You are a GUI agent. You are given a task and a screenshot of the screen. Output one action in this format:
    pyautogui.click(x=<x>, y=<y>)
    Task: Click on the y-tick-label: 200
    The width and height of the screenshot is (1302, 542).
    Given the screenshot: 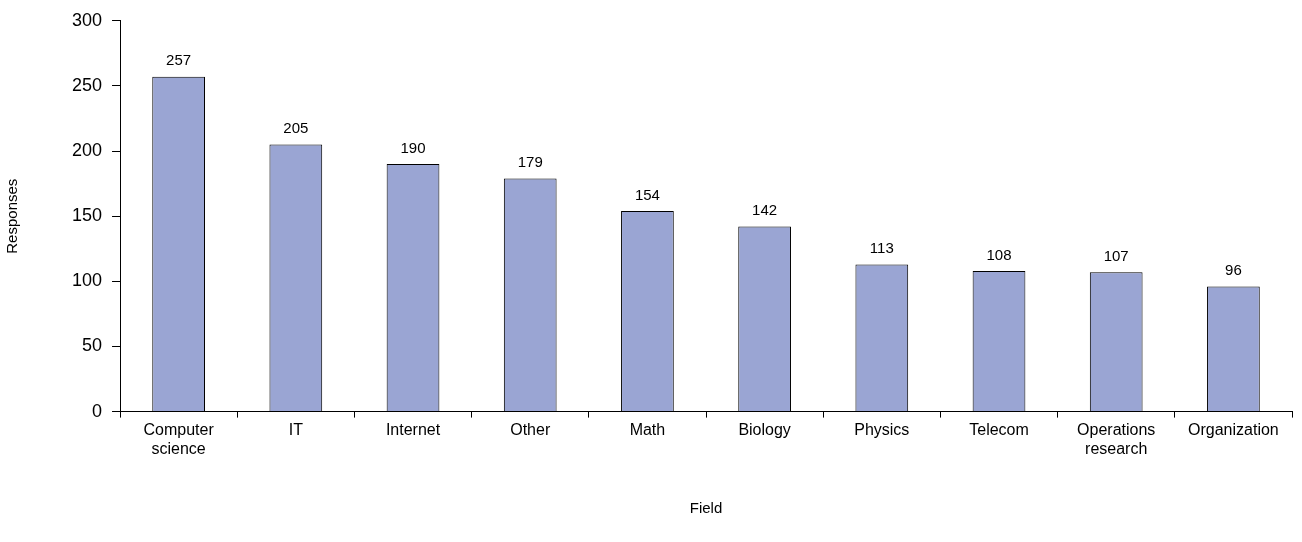 What is the action you would take?
    pyautogui.click(x=87, y=150)
    